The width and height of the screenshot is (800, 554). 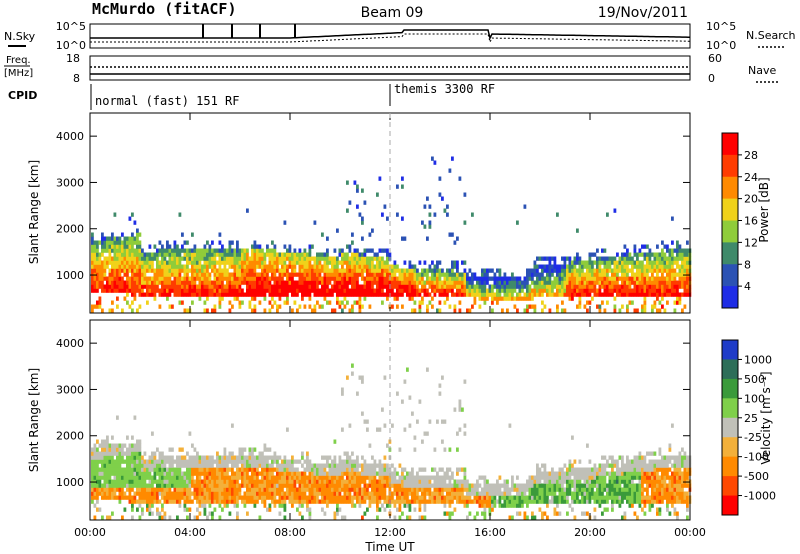 I want to click on velocity-ylabel: Slant Range [km], so click(x=34, y=420).